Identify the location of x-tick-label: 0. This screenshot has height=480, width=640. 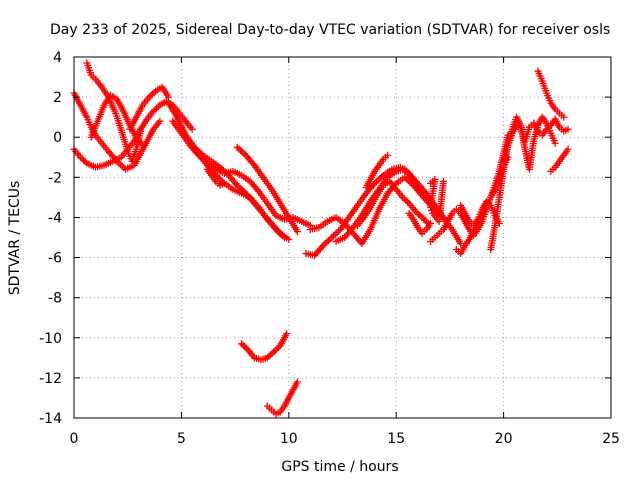
(74, 439).